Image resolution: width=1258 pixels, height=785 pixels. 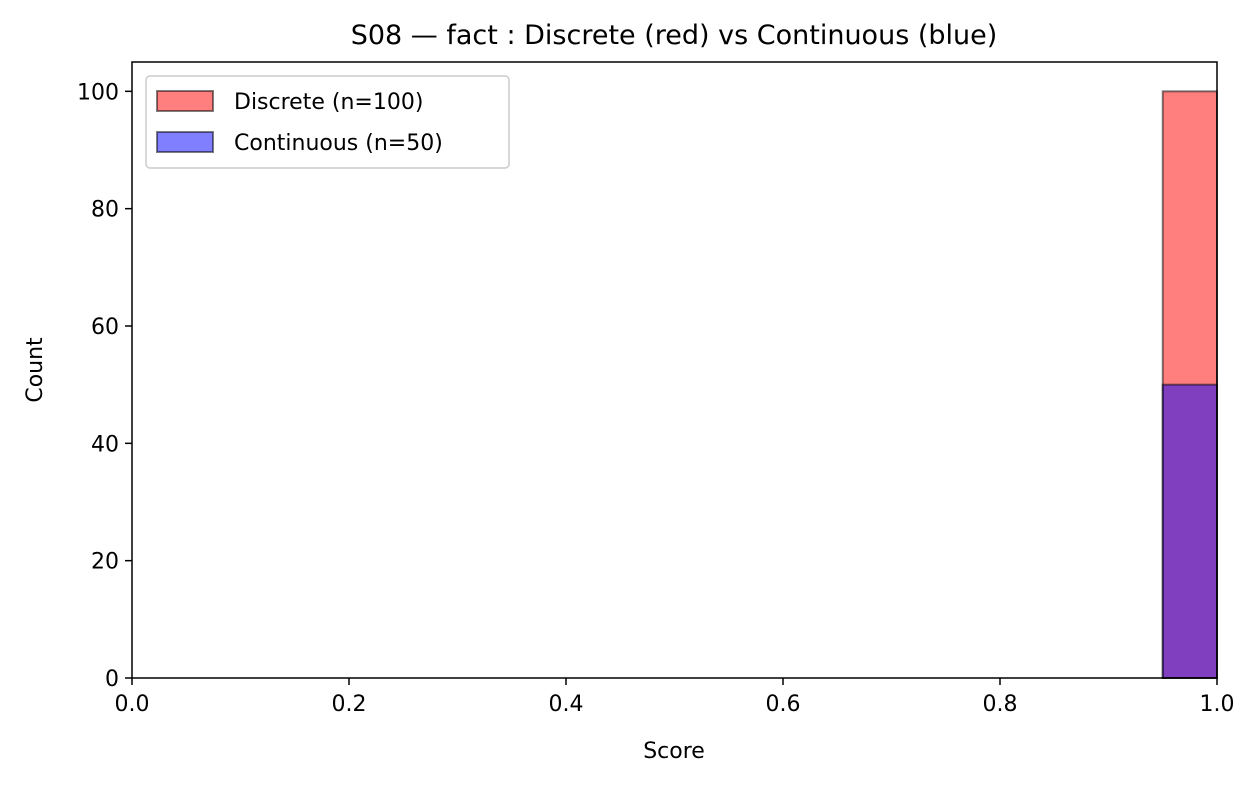 What do you see at coordinates (338, 143) in the screenshot?
I see `legend-label-continuous: Continuous (n=50)` at bounding box center [338, 143].